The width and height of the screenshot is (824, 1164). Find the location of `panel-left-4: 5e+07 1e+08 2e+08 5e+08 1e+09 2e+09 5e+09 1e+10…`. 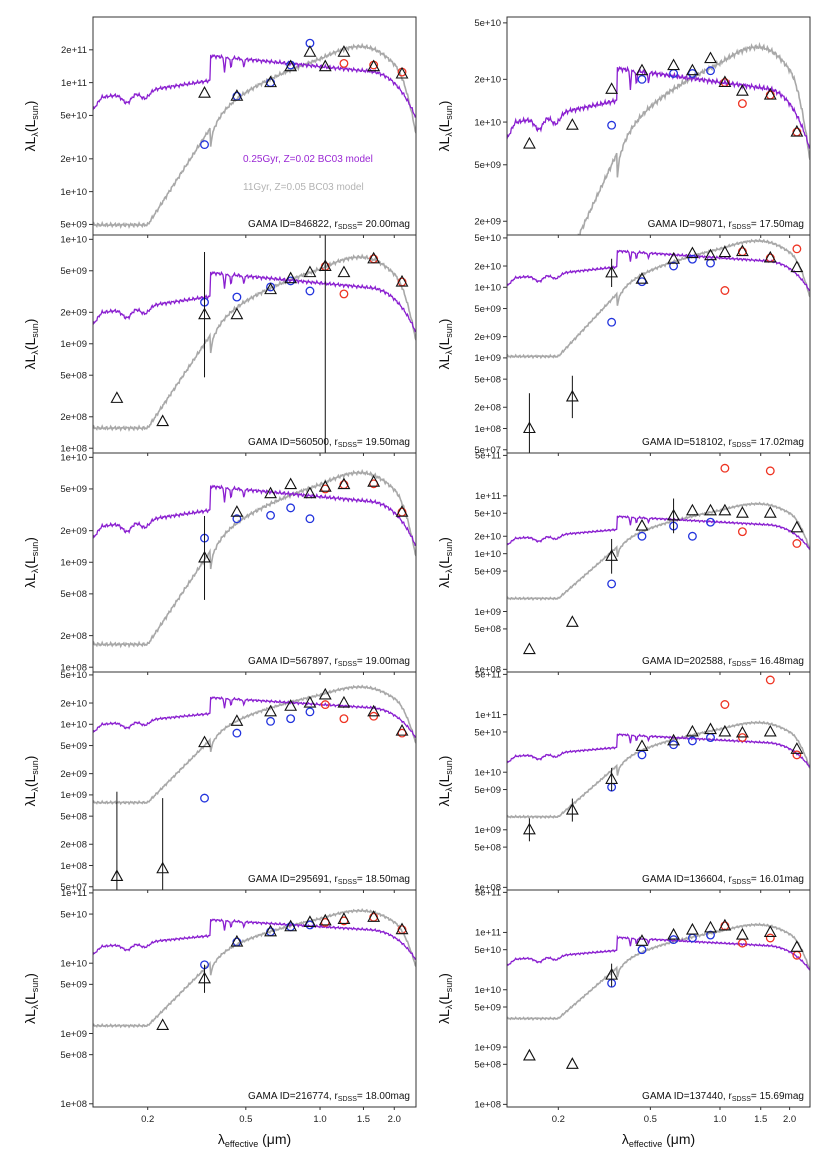

panel-left-4: 5e+07 1e+08 2e+08 5e+08 1e+09 2e+09 5e+09 1e+10… is located at coordinates (219, 781).